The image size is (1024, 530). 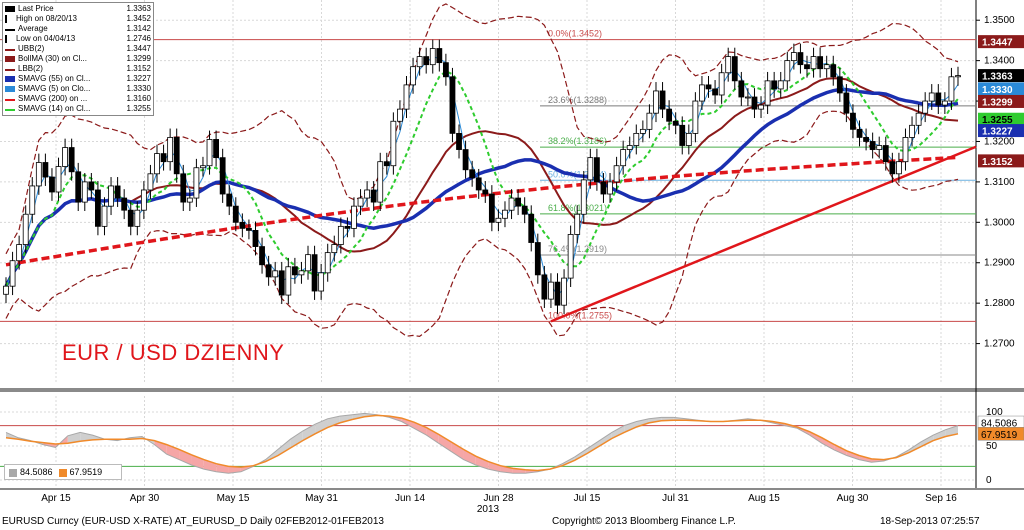 I want to click on legend-label: High on 08/20/13, so click(x=46, y=18).